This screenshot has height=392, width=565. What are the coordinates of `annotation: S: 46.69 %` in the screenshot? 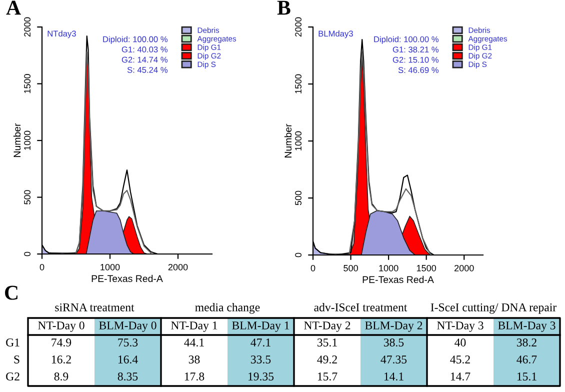 It's located at (418, 70).